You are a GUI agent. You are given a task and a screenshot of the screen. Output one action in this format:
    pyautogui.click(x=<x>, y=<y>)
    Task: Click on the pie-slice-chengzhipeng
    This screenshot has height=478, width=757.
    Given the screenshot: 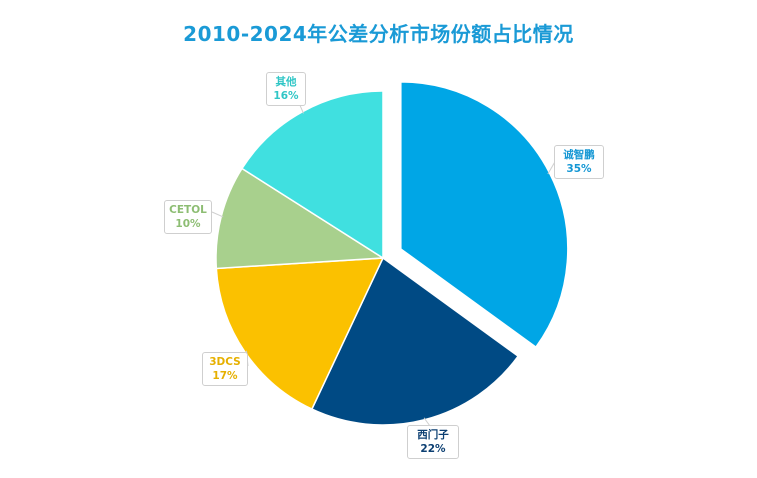 What is the action you would take?
    pyautogui.click(x=484, y=215)
    